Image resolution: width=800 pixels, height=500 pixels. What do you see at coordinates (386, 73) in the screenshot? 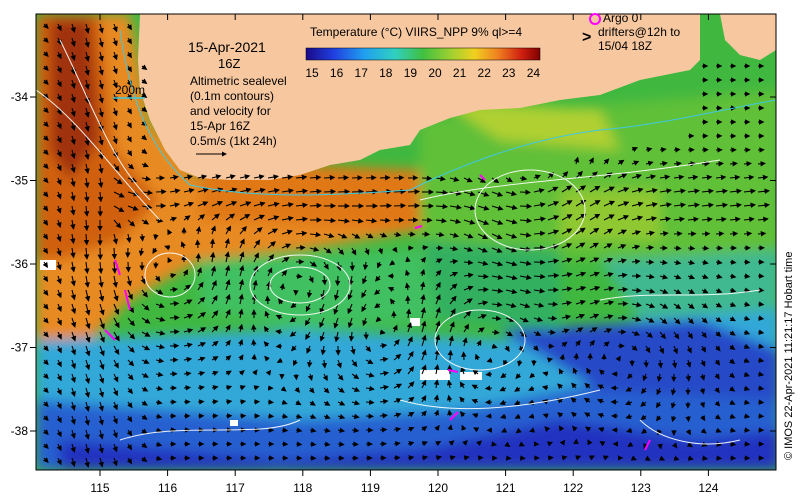
I see `colorbar-tick-label: 18` at bounding box center [386, 73].